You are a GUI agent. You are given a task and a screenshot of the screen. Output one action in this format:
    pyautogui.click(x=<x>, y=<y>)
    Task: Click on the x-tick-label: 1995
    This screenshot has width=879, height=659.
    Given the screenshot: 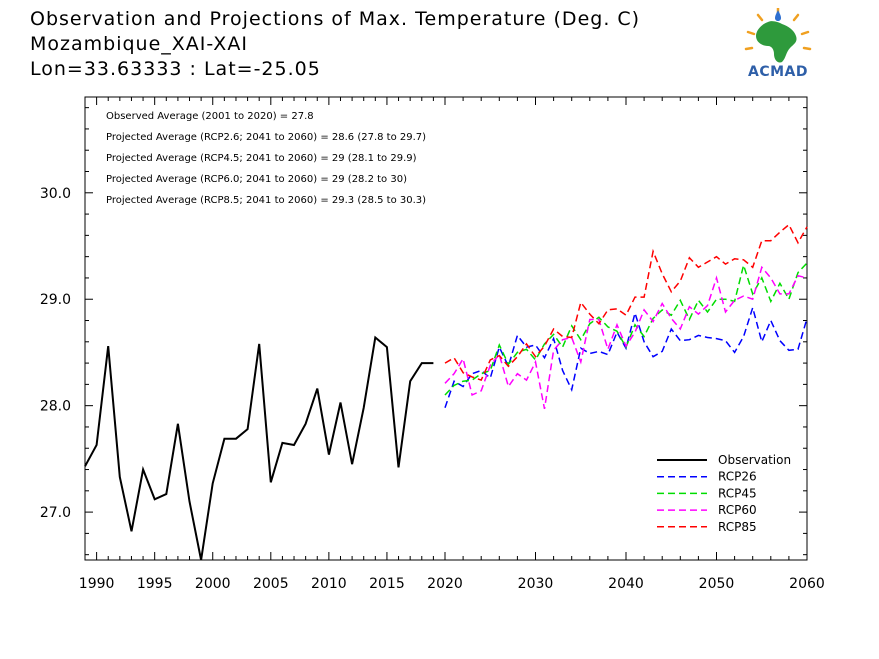 What is the action you would take?
    pyautogui.click(x=155, y=584)
    